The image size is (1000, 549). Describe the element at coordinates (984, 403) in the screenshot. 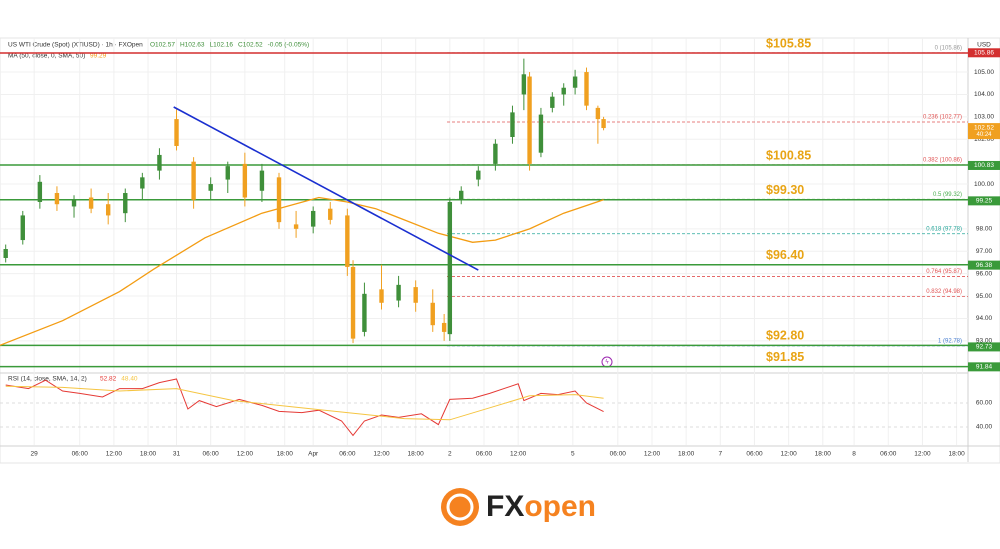

I see `rsi-tick-label: 60.00` at that location.